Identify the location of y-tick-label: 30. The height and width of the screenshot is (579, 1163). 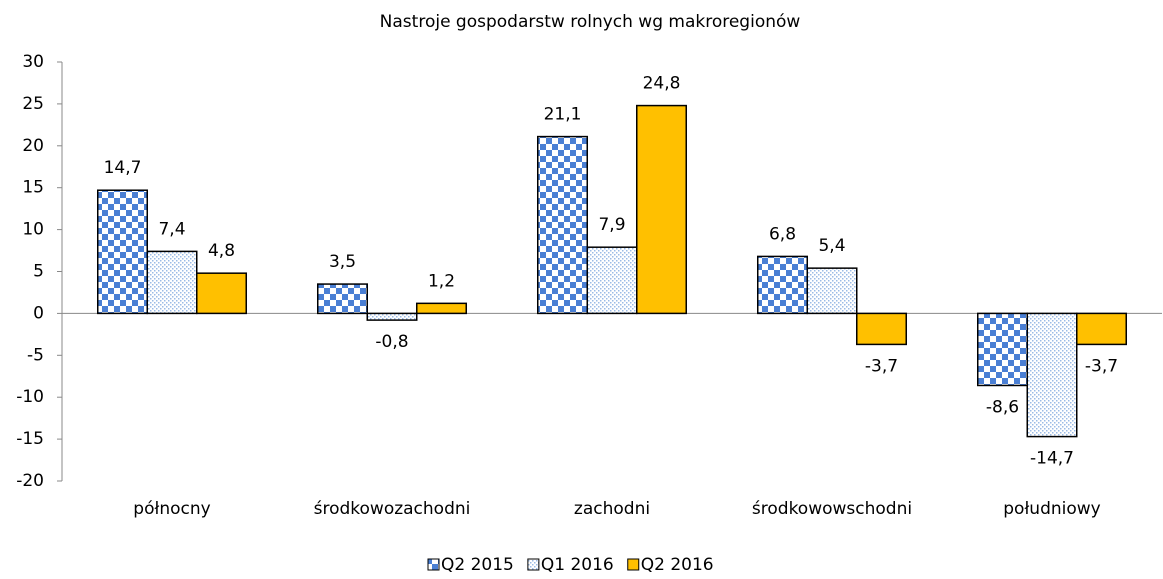
(33, 62).